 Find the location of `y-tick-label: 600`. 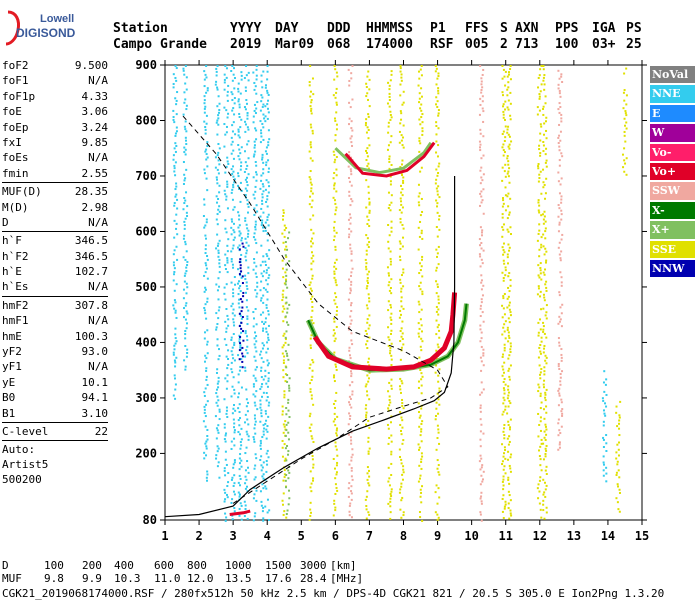

y-tick-label: 600 is located at coordinates (146, 231).